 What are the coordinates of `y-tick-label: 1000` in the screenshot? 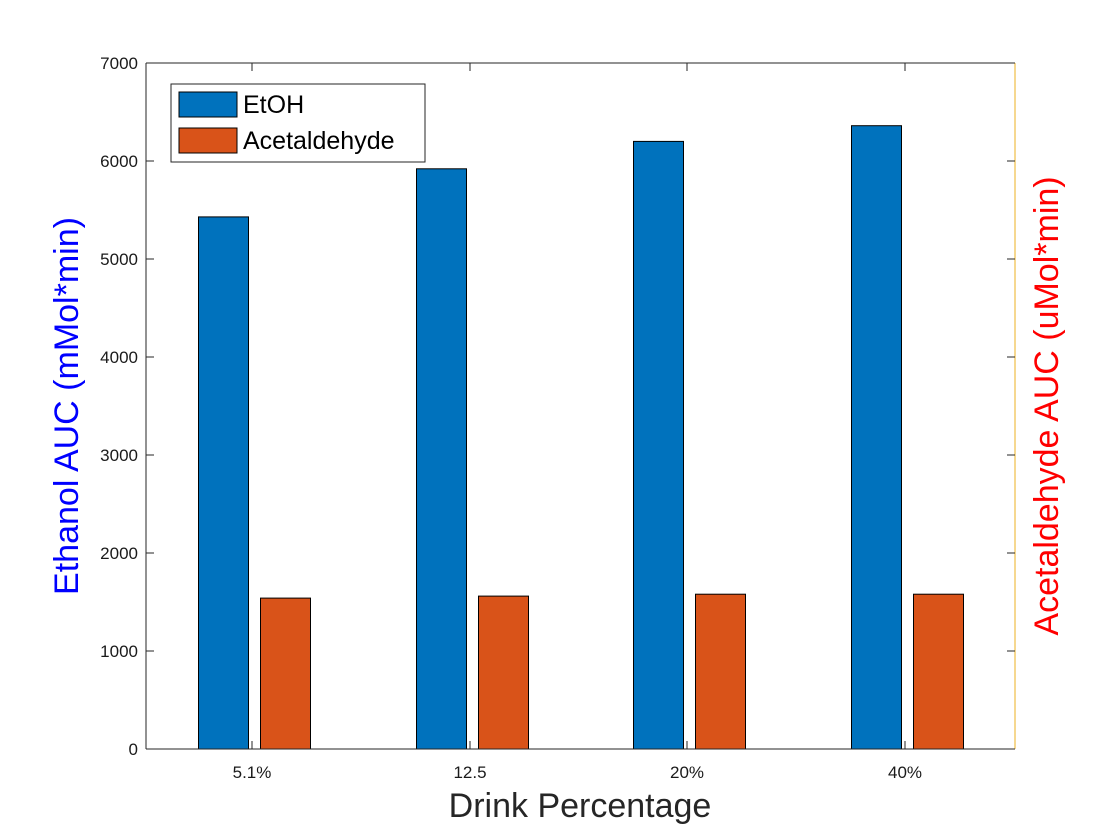 It's located at (119, 651).